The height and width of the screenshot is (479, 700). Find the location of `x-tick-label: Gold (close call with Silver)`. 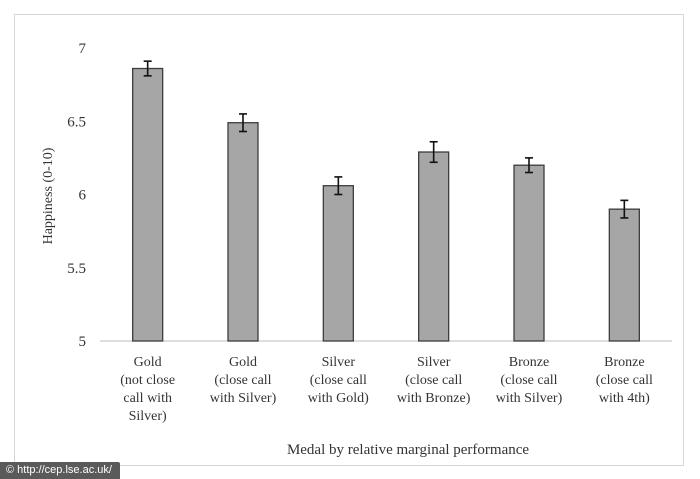

x-tick-label: Gold (close call with Silver) is located at coordinates (243, 380).